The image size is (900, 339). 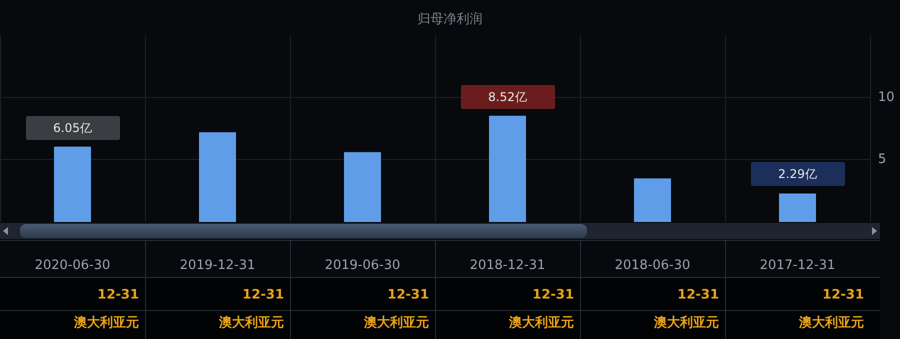 I want to click on x-tick-label: 2018-06-30, so click(x=652, y=265).